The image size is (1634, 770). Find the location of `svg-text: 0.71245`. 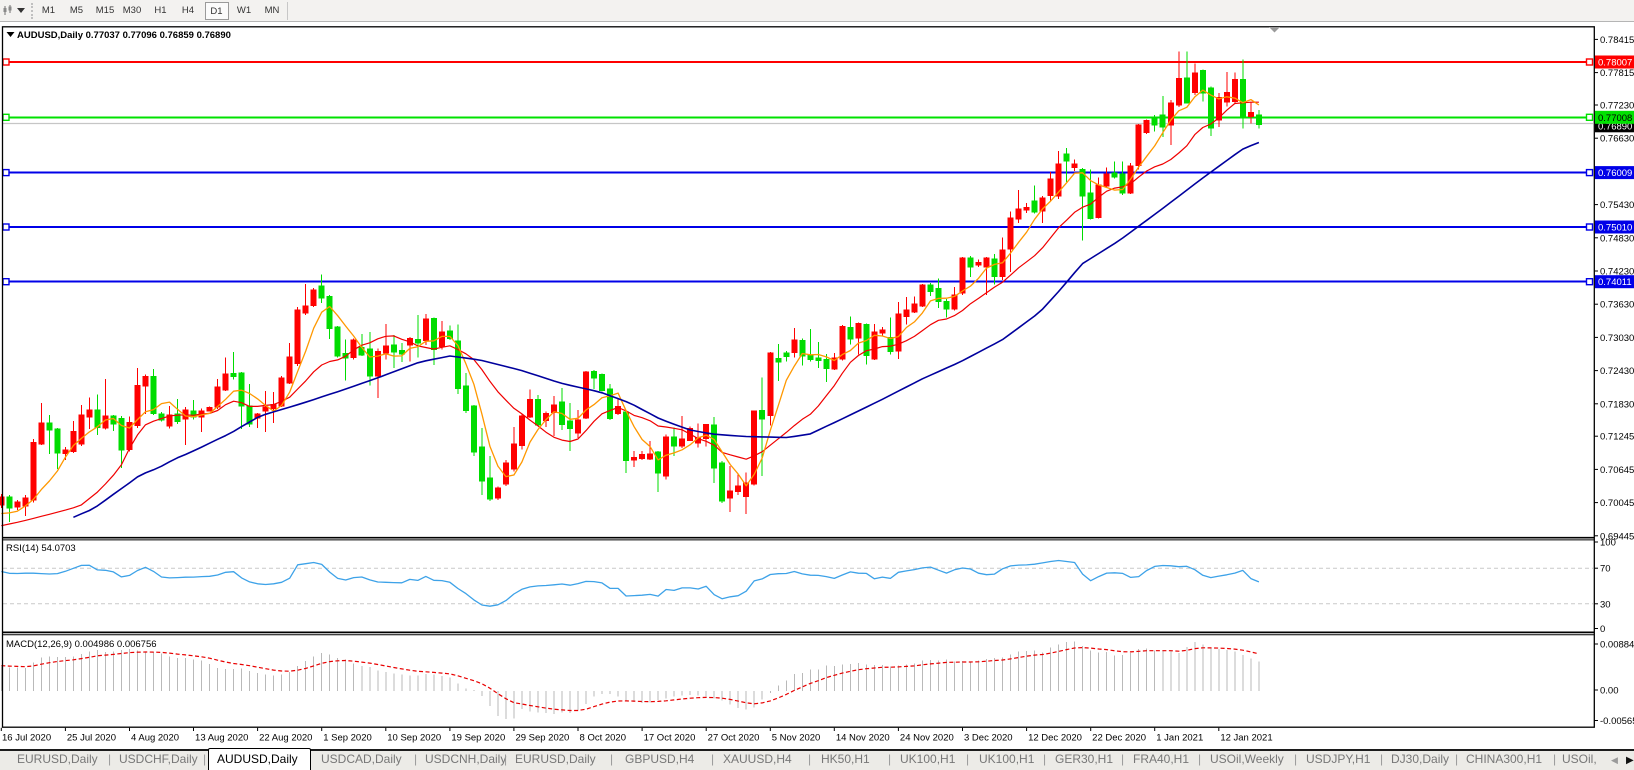

svg-text: 0.71245 is located at coordinates (1617, 437).